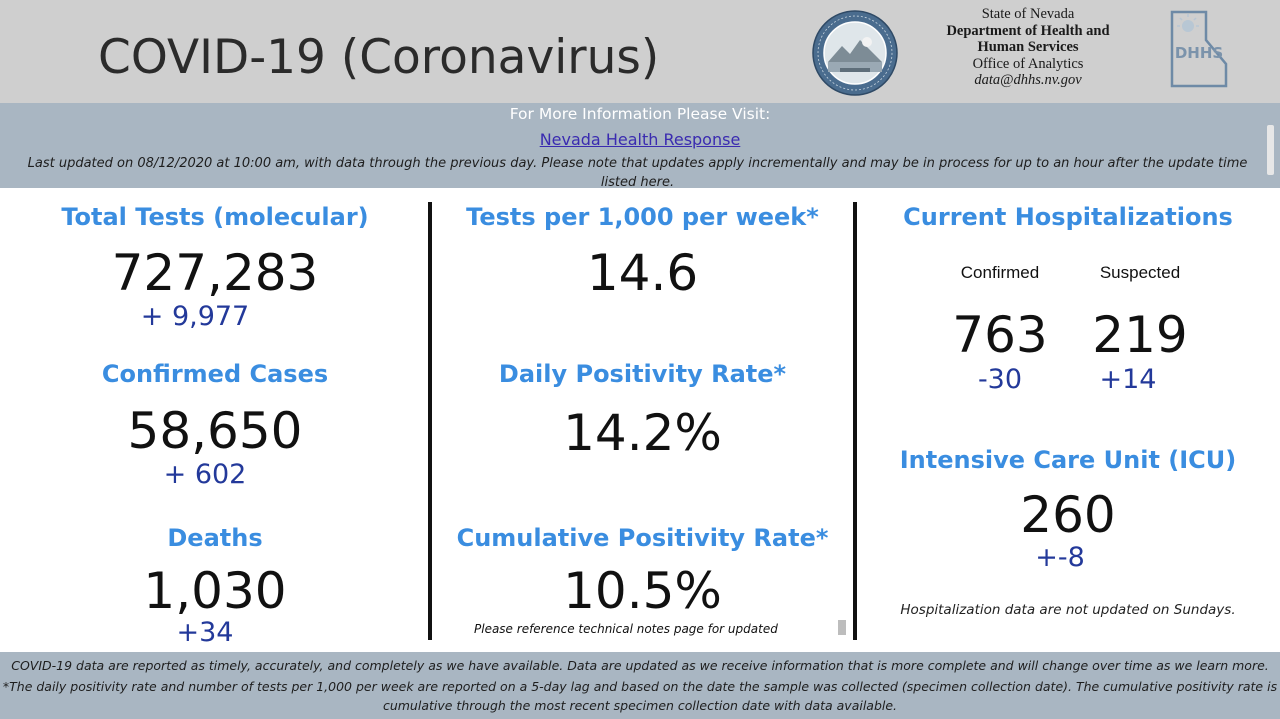 The height and width of the screenshot is (719, 1280). What do you see at coordinates (855, 53) in the screenshot?
I see `nevada-state-seal-icon` at bounding box center [855, 53].